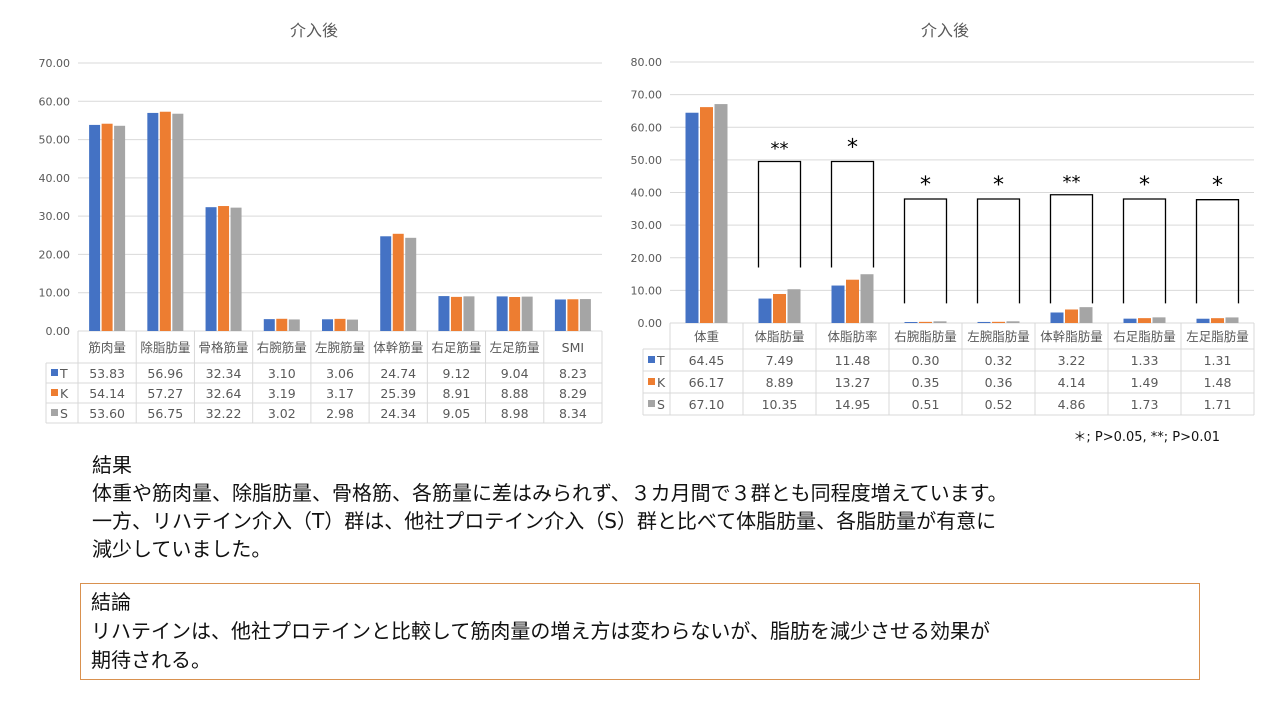  Describe the element at coordinates (1145, 382) in the screenshot. I see `data-label: 1.49` at that location.